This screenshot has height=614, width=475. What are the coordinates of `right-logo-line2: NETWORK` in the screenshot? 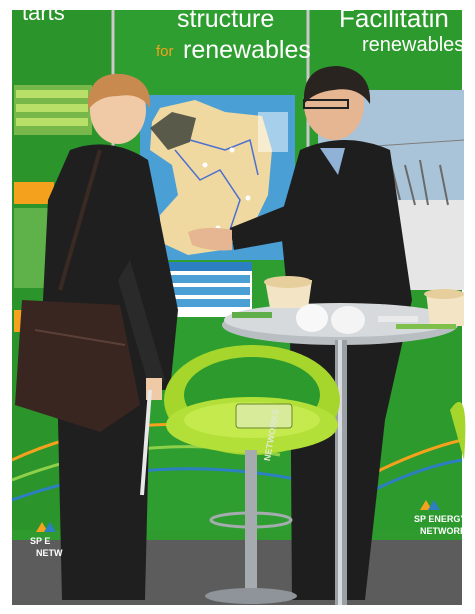 It's located at (443, 531).